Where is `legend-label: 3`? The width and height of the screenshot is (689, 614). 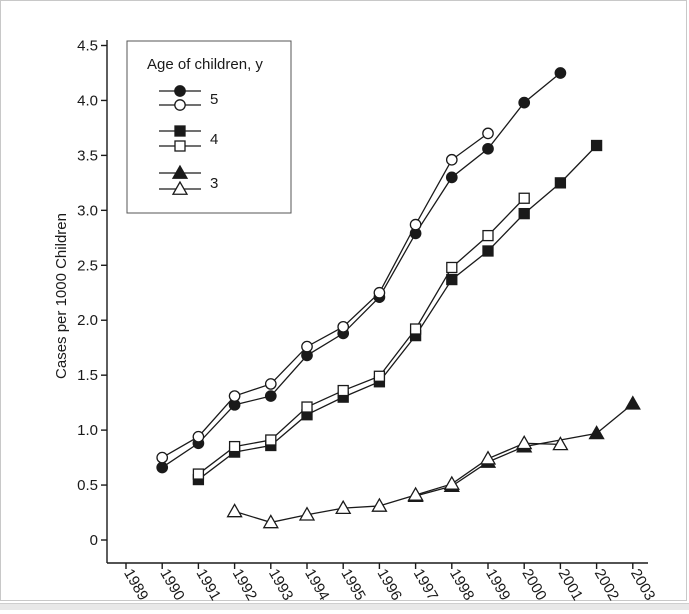 legend-label: 3 is located at coordinates (214, 183).